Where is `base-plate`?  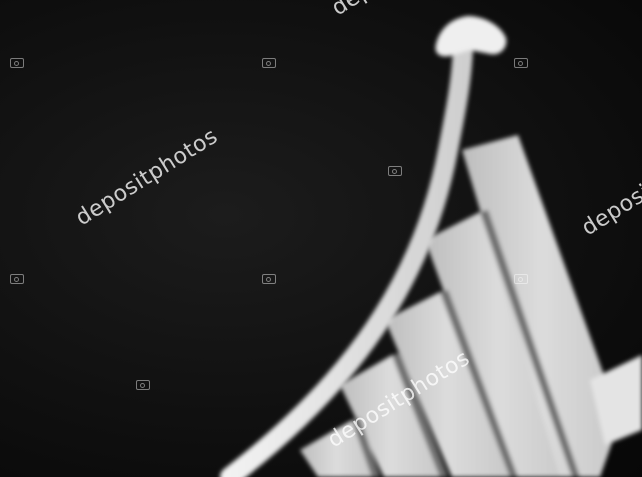 base-plate is located at coordinates (616, 400).